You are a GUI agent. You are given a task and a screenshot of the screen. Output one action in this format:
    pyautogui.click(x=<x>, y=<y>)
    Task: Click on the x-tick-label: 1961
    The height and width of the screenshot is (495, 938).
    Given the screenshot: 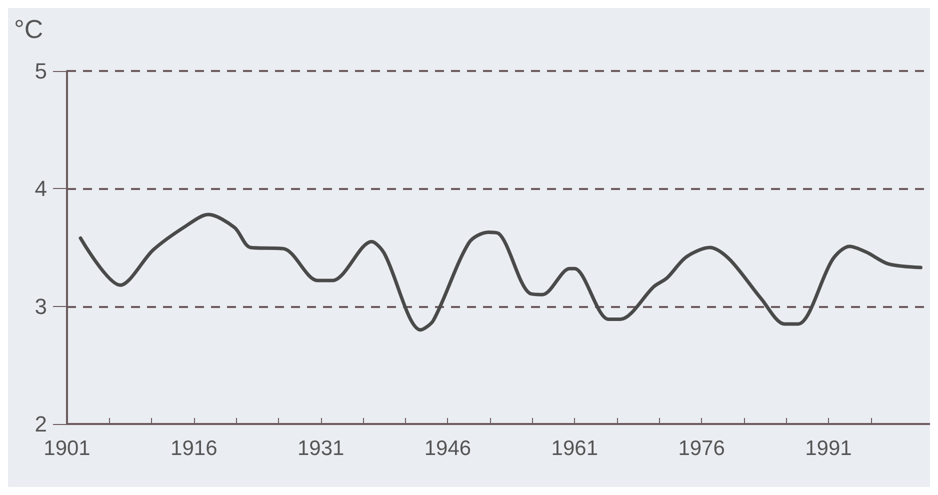 What is the action you would take?
    pyautogui.click(x=574, y=448)
    